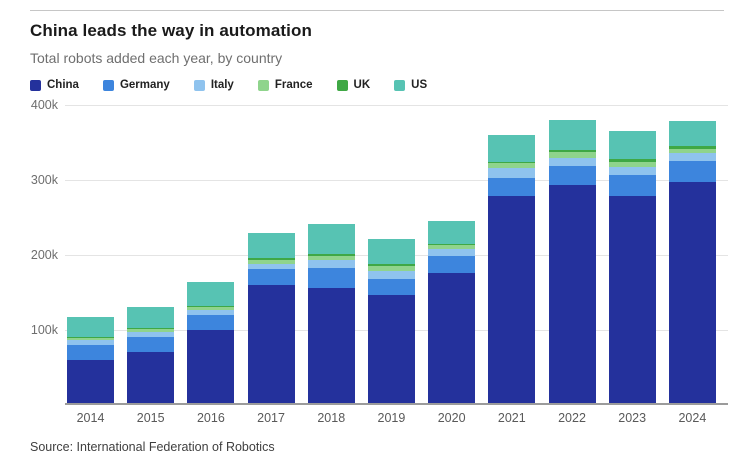 This screenshot has height=472, width=744. Describe the element at coordinates (211, 309) in the screenshot. I see `segment-france-2016` at that location.